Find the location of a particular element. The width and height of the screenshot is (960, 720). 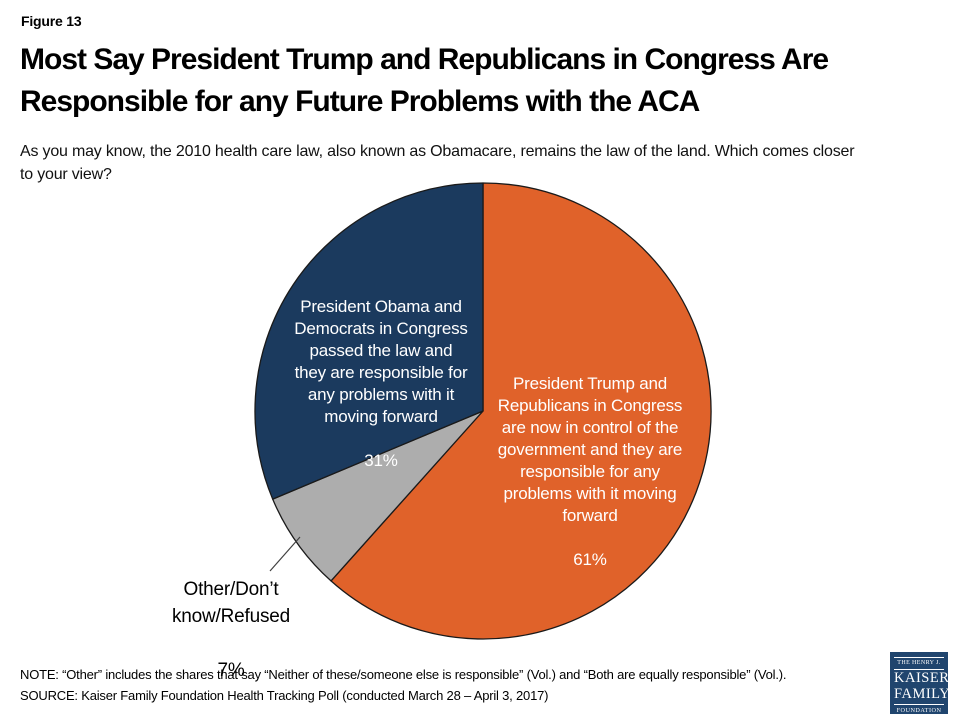

kff-logo-line-family: FAMILY is located at coordinates (922, 694).